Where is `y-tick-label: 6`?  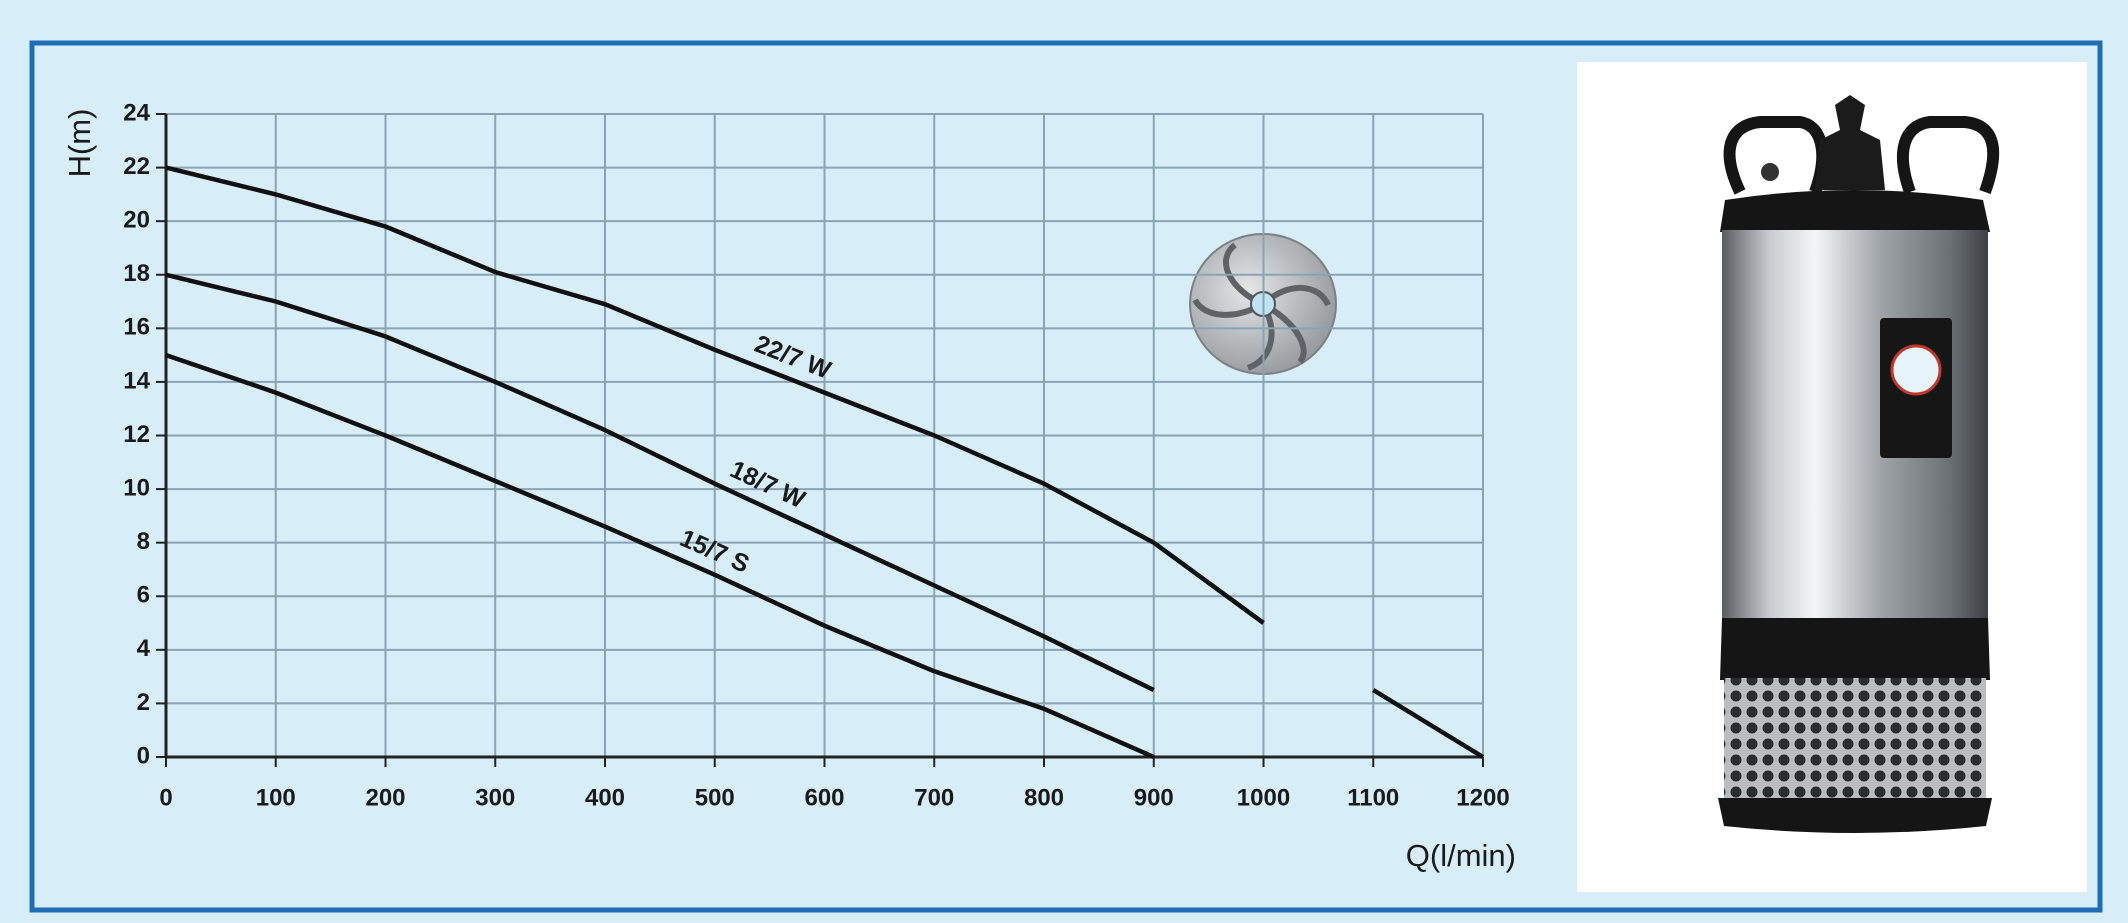 y-tick-label: 6 is located at coordinates (143, 595).